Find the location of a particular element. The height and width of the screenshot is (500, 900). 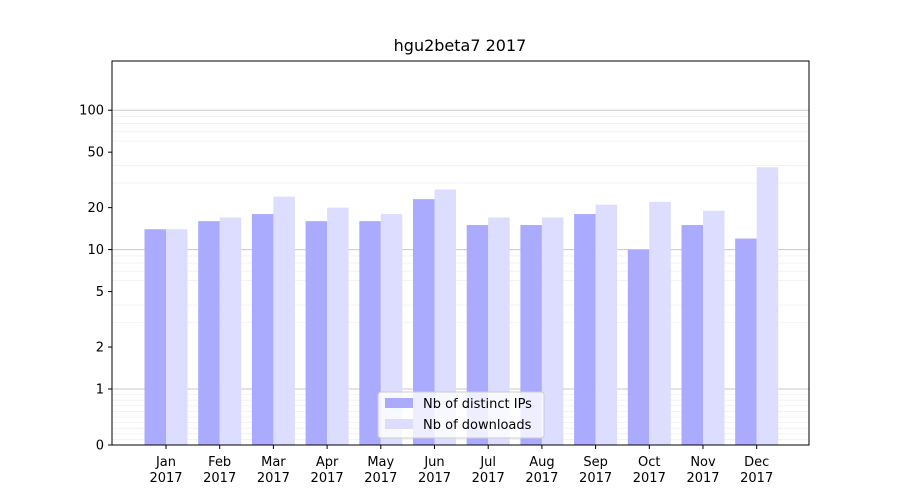

x-tick-label-month: Sep is located at coordinates (595, 462).